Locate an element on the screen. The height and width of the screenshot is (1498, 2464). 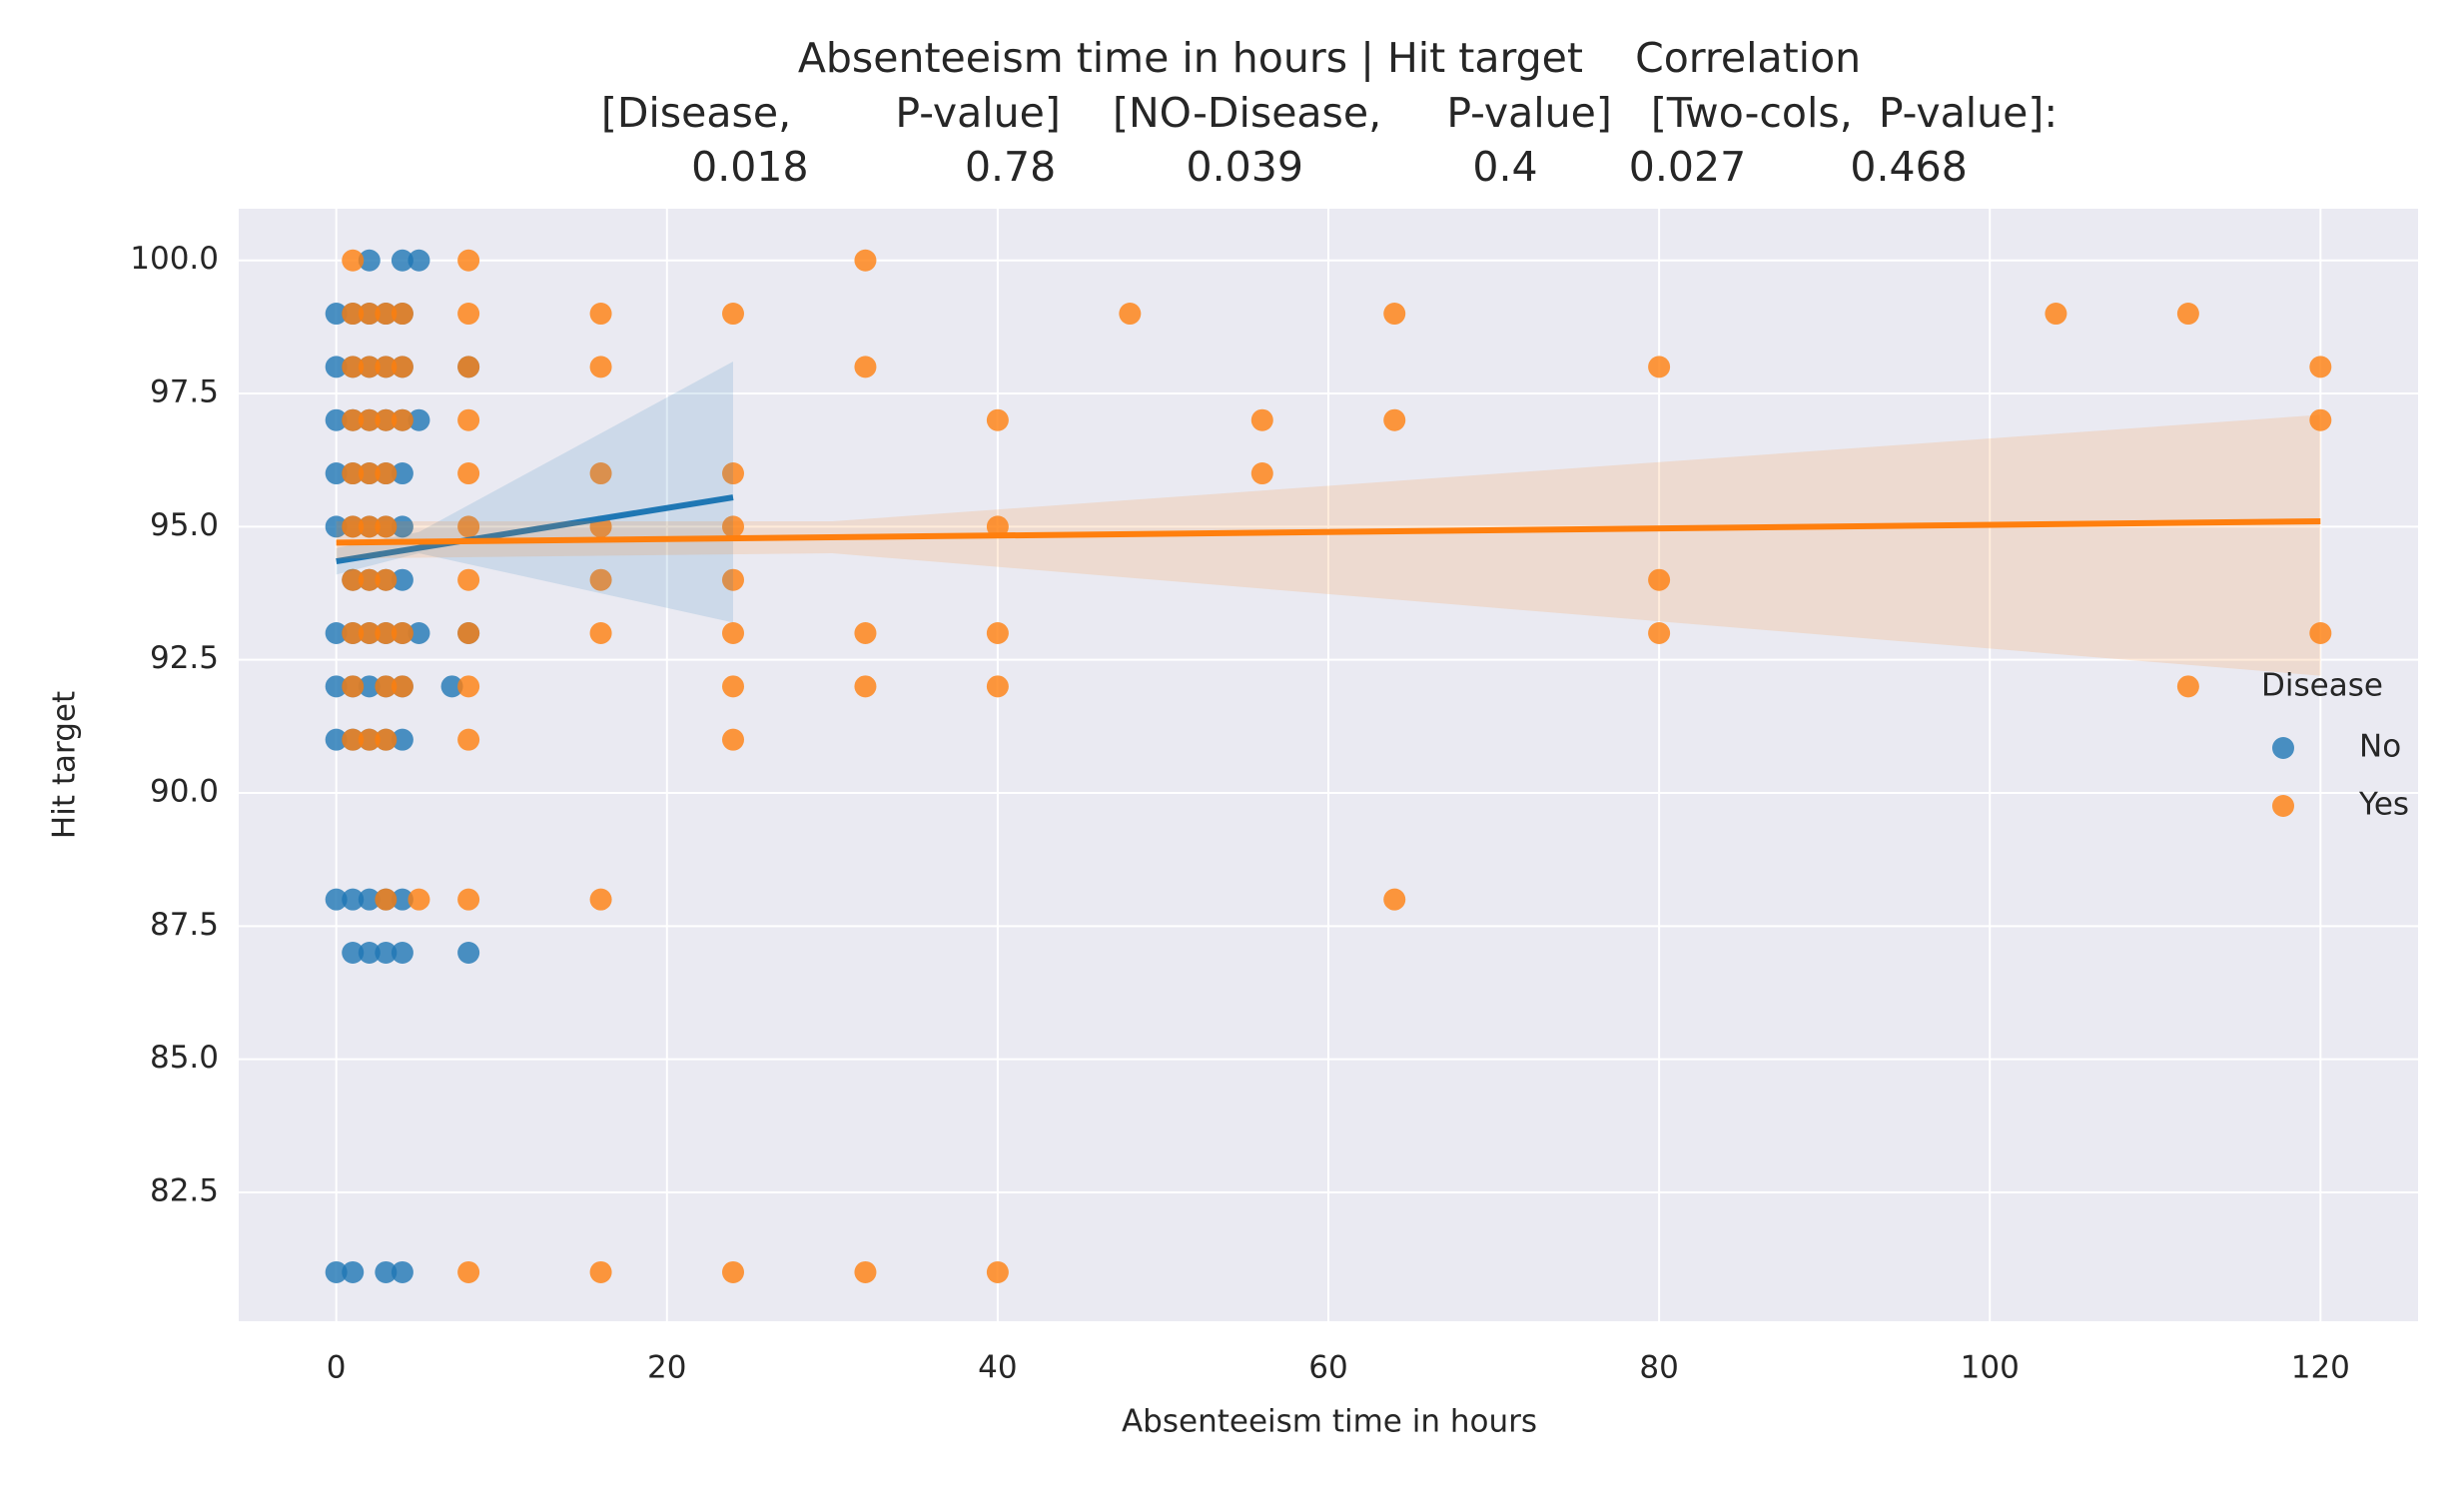
x-tick-label: 100 is located at coordinates (1991, 1368).